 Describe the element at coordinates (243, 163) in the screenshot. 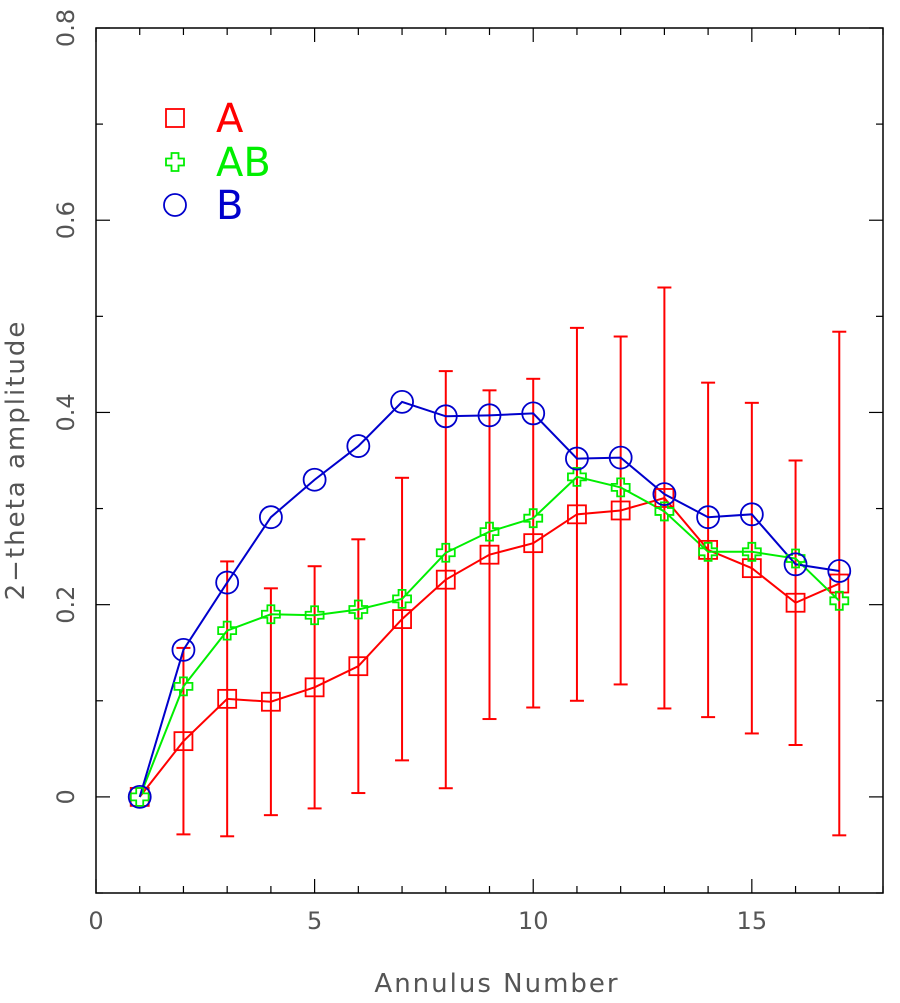

I see `legend-label-ab: AB` at that location.